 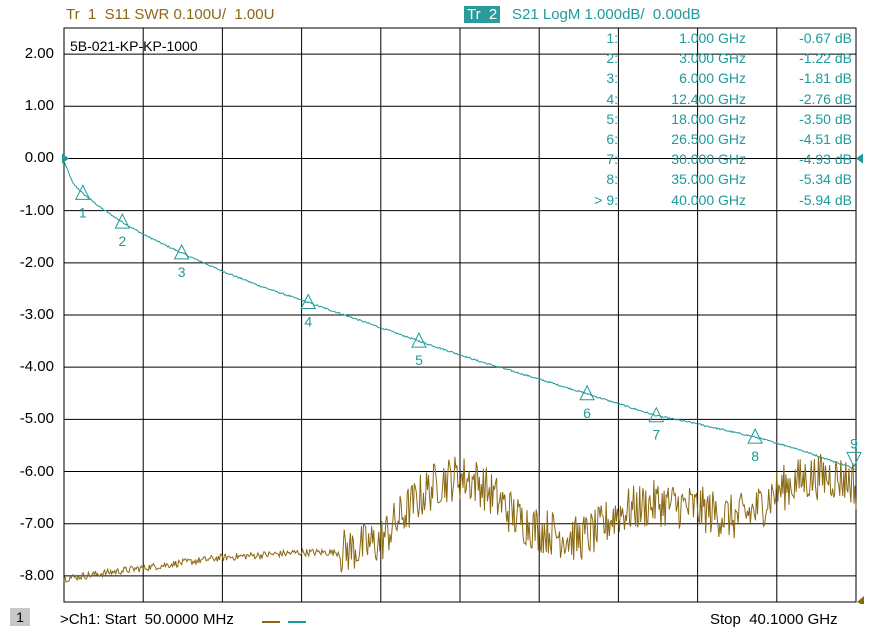 What do you see at coordinates (712, 38) in the screenshot?
I see `marker-frequency: 1.000 GHz` at bounding box center [712, 38].